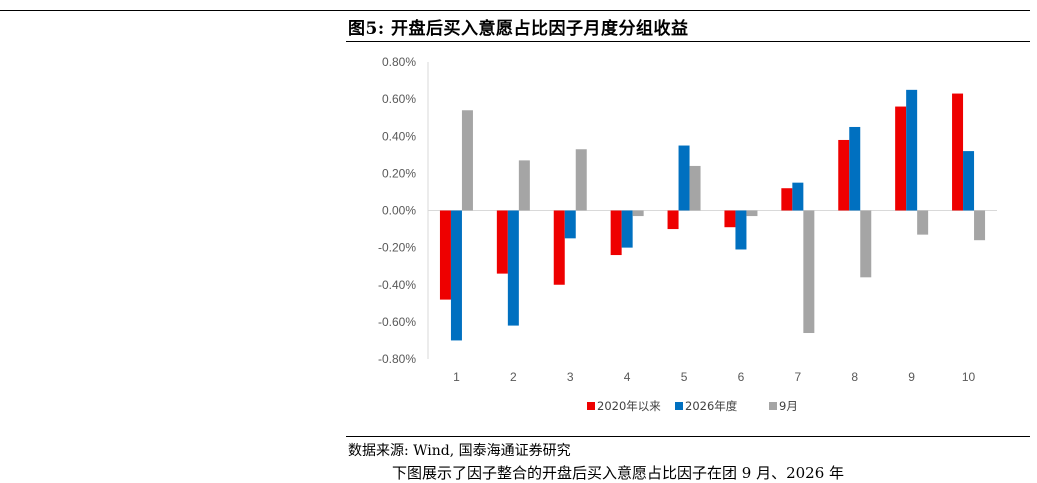 The height and width of the screenshot is (483, 1037). Describe the element at coordinates (788, 406) in the screenshot. I see `legend-label: 9月` at that location.